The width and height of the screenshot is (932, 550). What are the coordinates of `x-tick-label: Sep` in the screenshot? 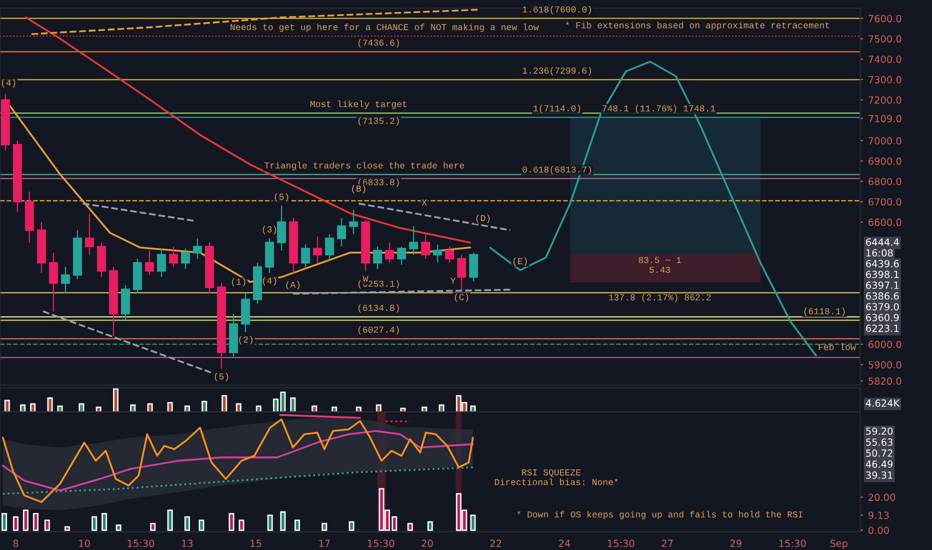 It's located at (839, 544).